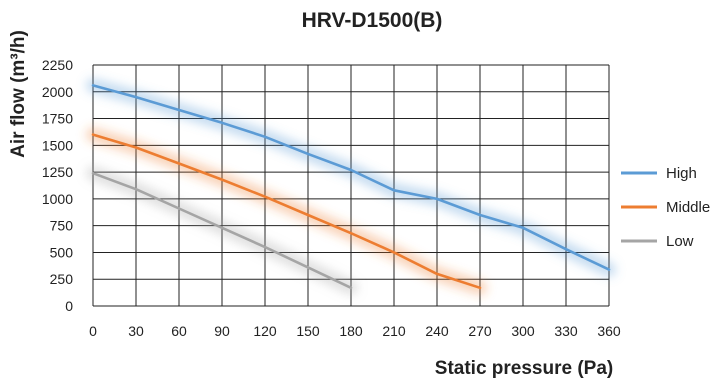  What do you see at coordinates (62, 226) in the screenshot?
I see `y-tick-label-3: 750` at bounding box center [62, 226].